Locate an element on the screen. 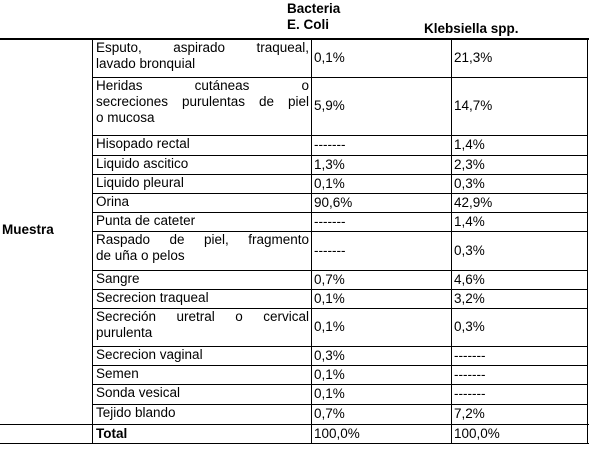  total-ecoli: 100,0% is located at coordinates (337, 433).